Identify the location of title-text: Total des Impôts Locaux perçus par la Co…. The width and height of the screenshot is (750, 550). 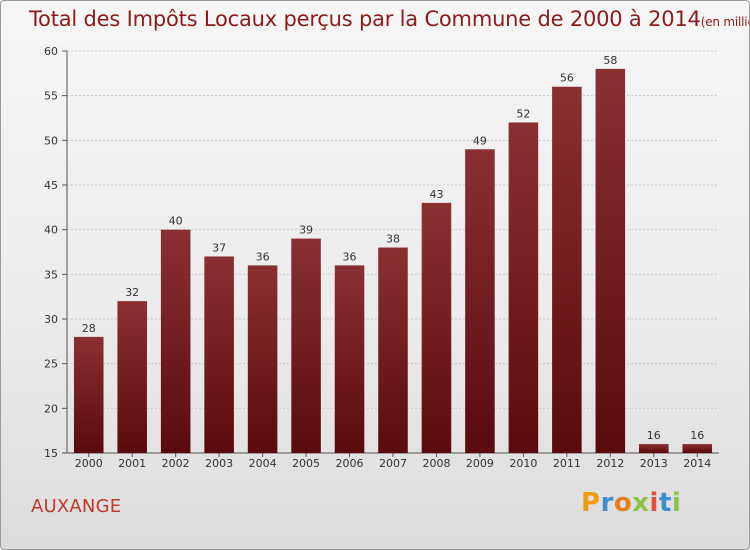
(365, 19).